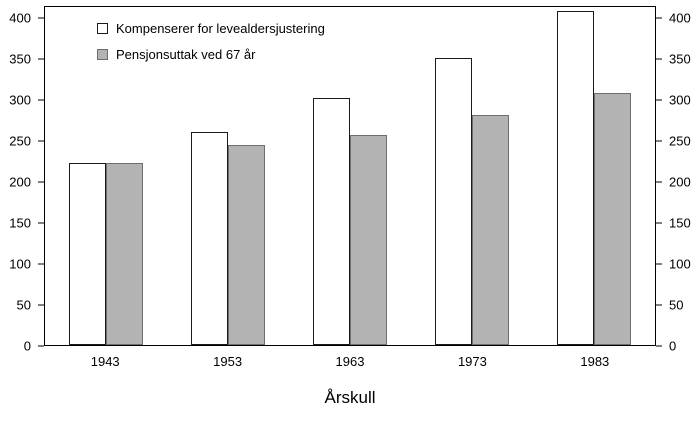 The image size is (700, 422). I want to click on bar-uptake67-1963, so click(368, 239).